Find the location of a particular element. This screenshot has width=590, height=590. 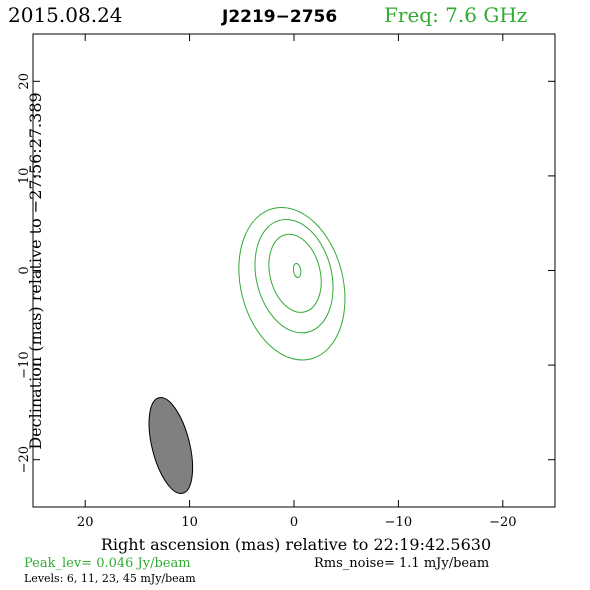

contour-lines is located at coordinates (292, 283).